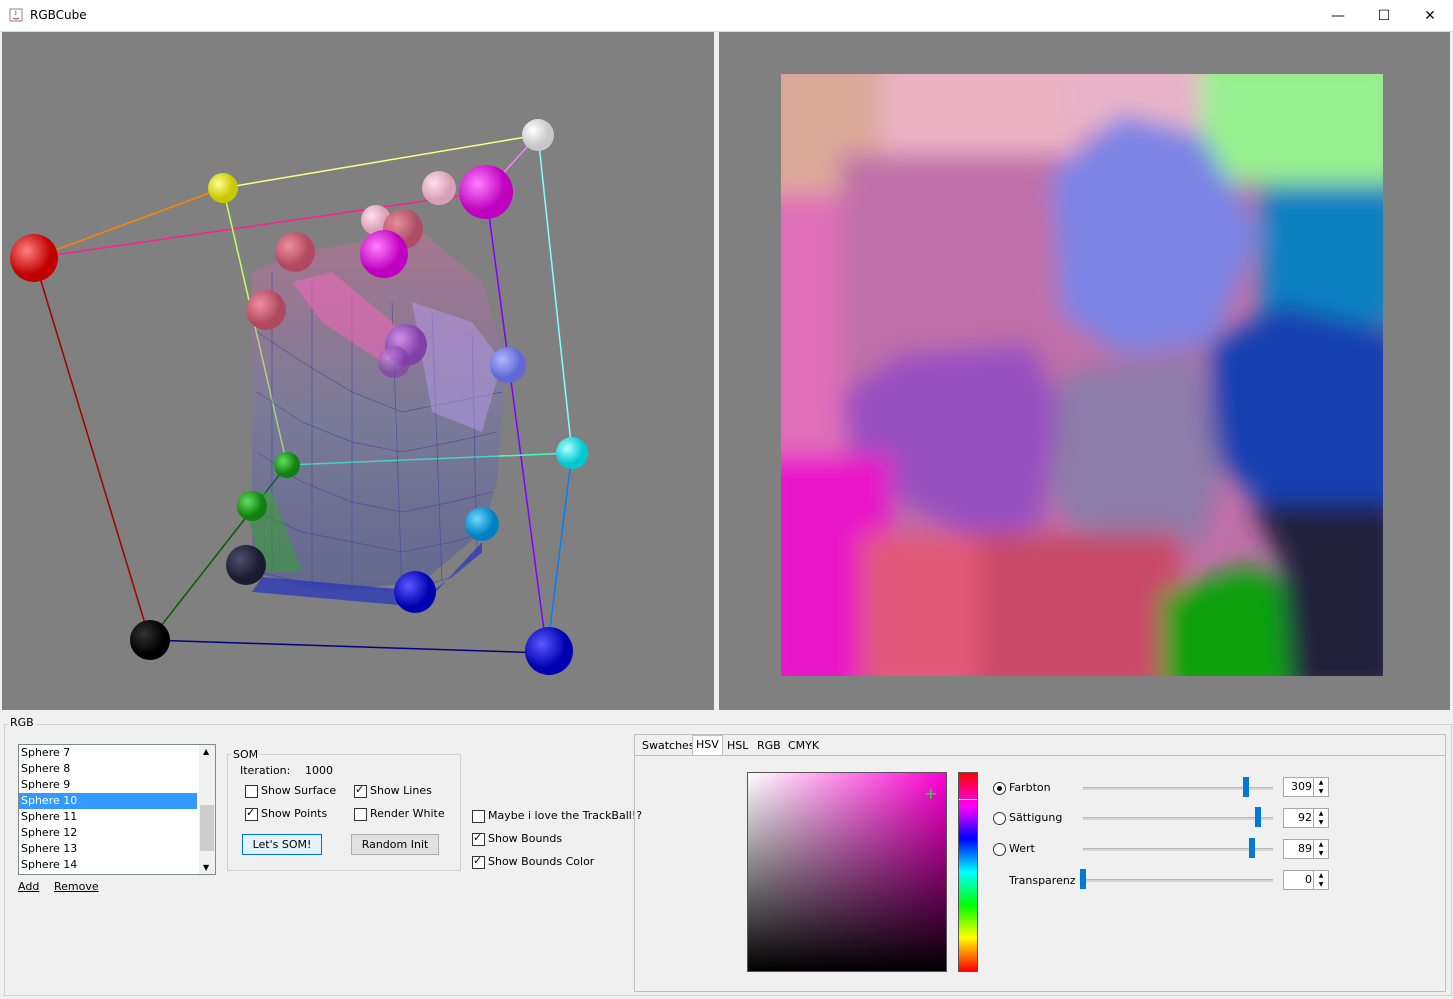 Image resolution: width=1453 pixels, height=999 pixels. I want to click on iteration-value: 1000, so click(319, 770).